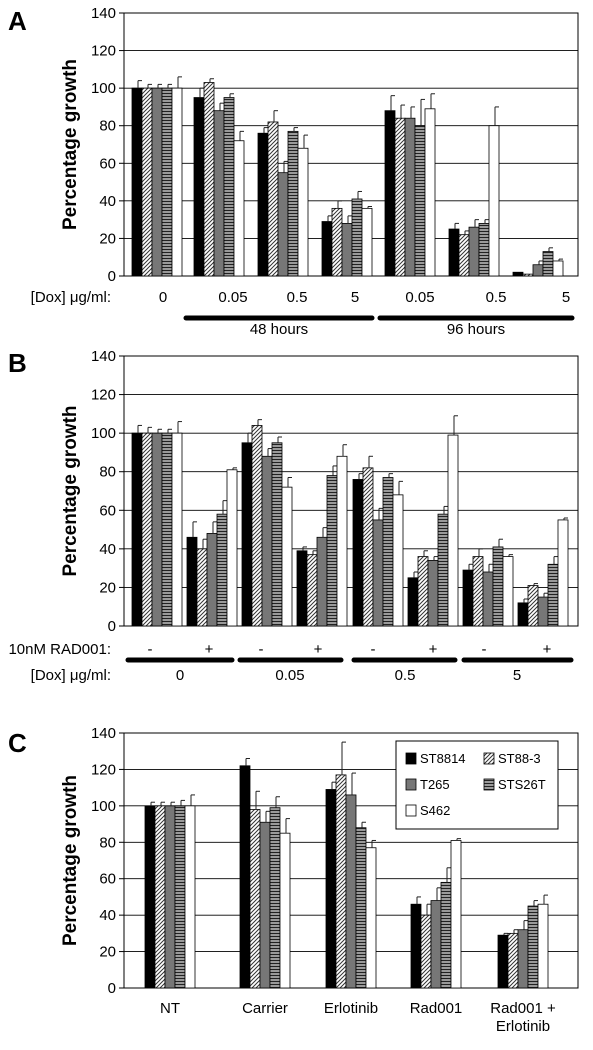 The image size is (593, 1050). Describe the element at coordinates (519, 758) in the screenshot. I see `legend-label: ST88-3` at that location.